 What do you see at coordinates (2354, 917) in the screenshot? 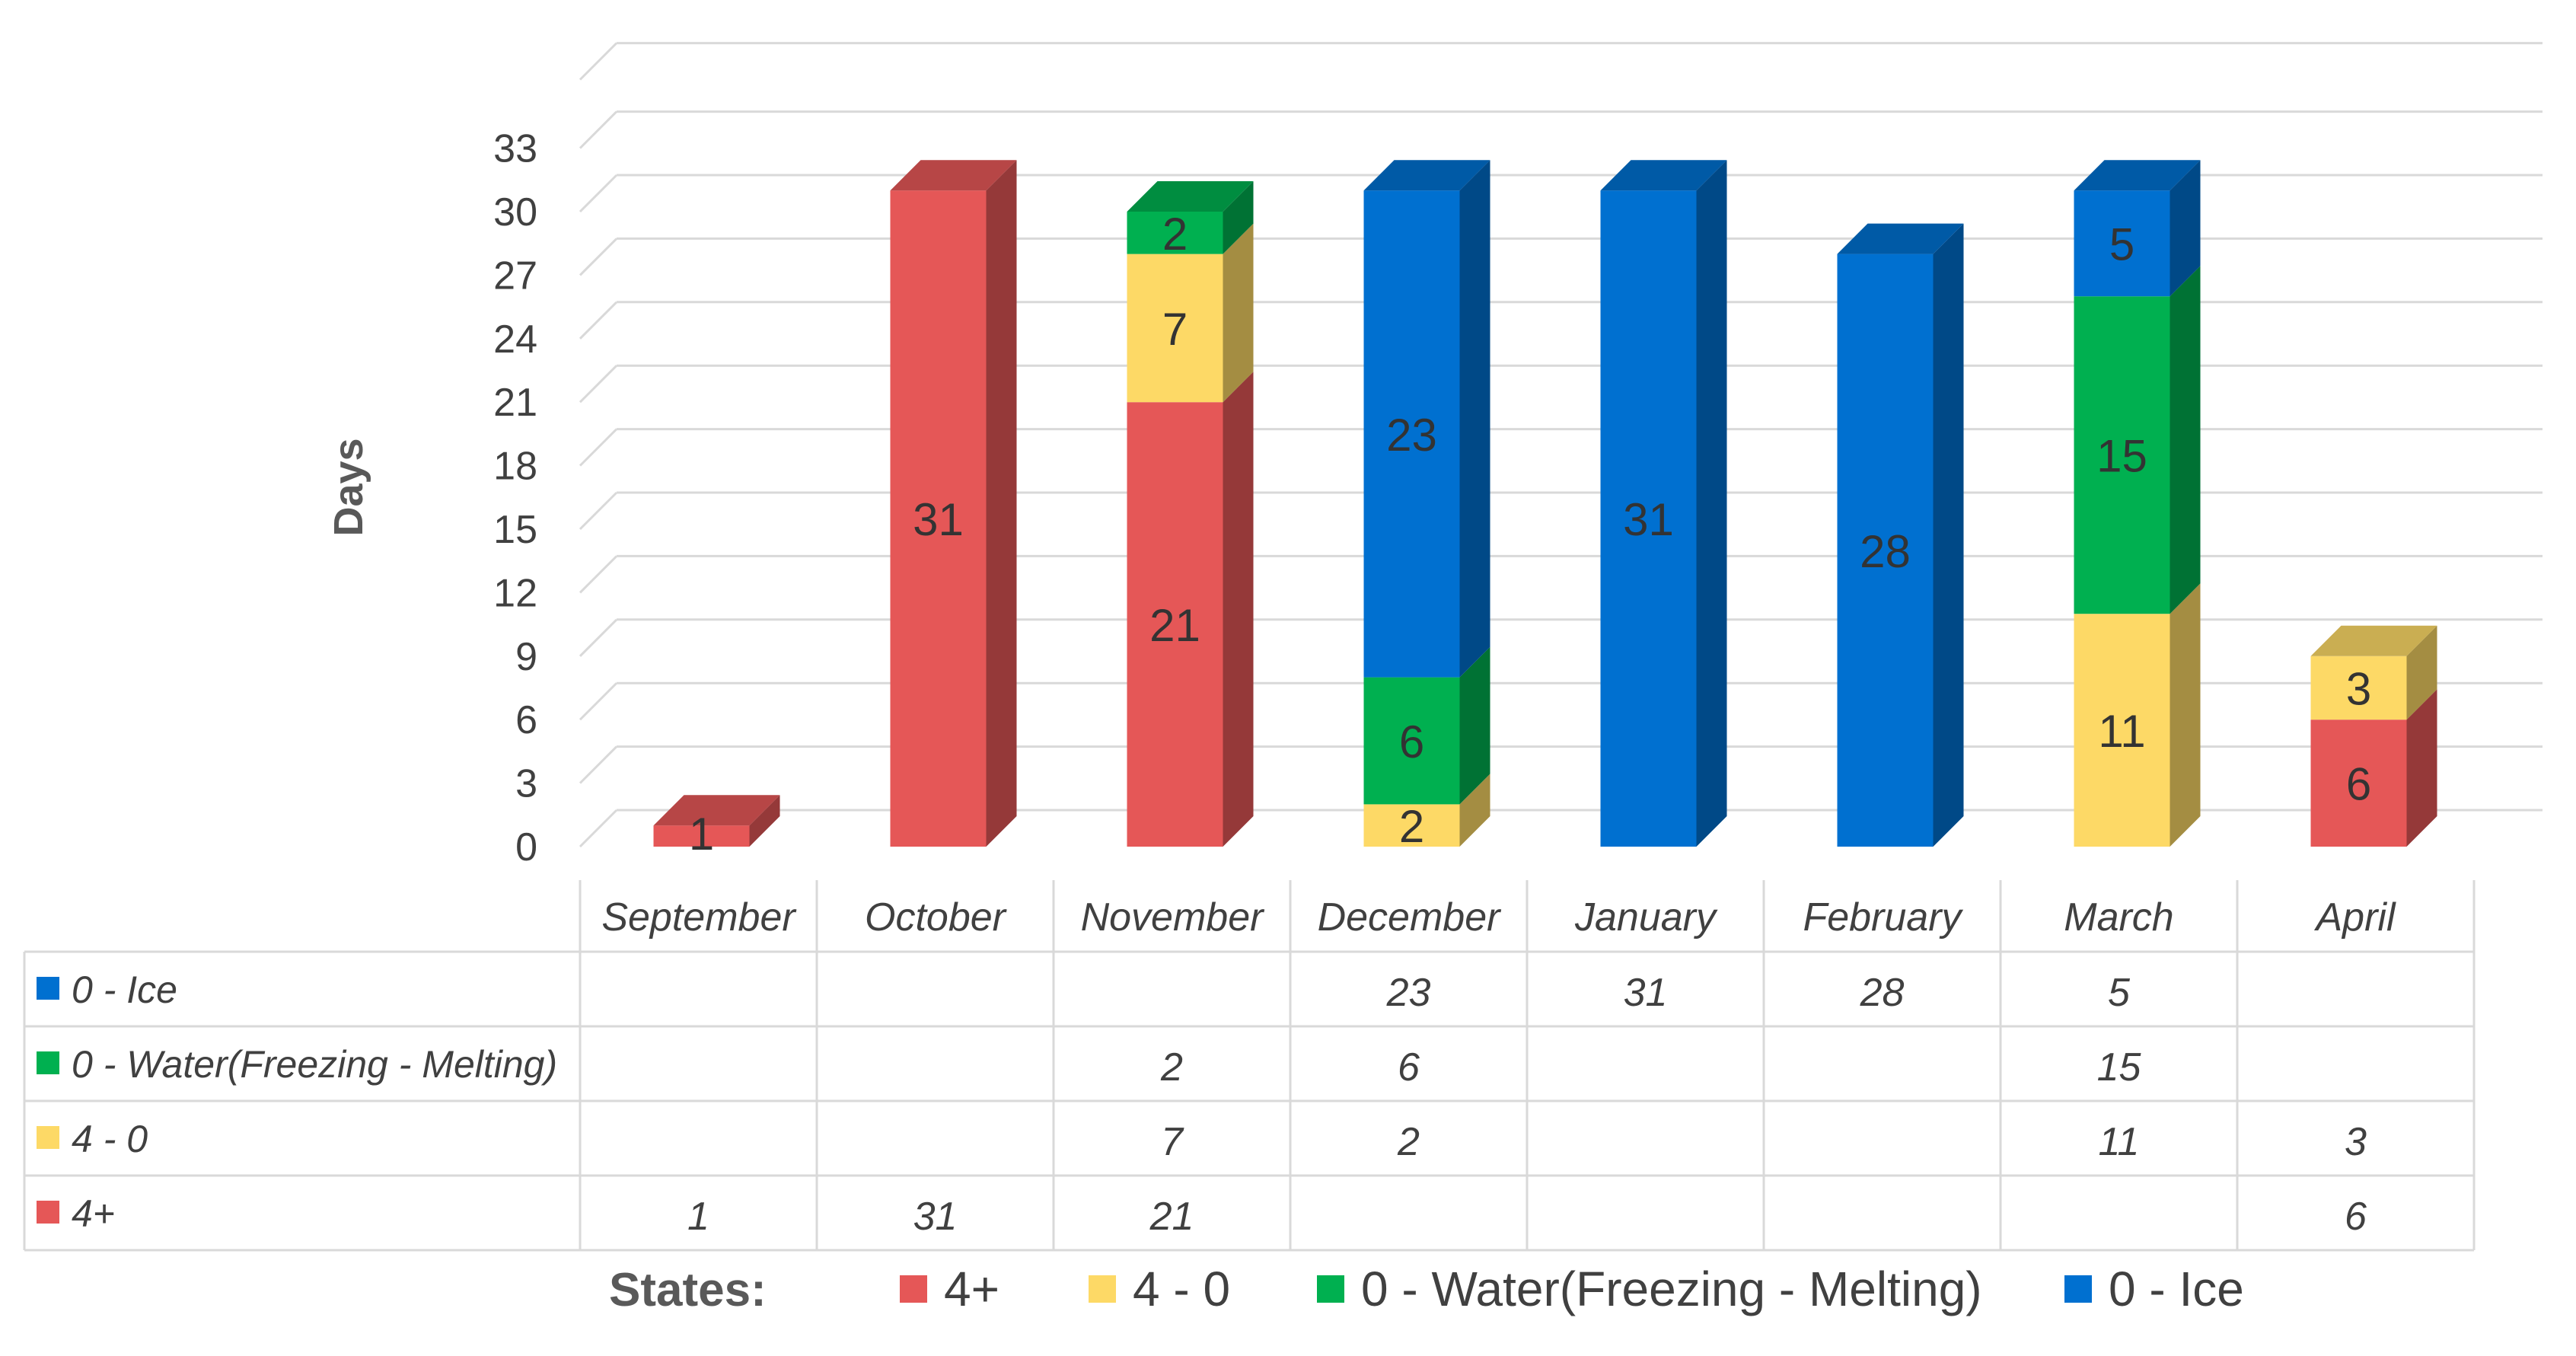
I see `x-tick-label: April` at bounding box center [2354, 917].